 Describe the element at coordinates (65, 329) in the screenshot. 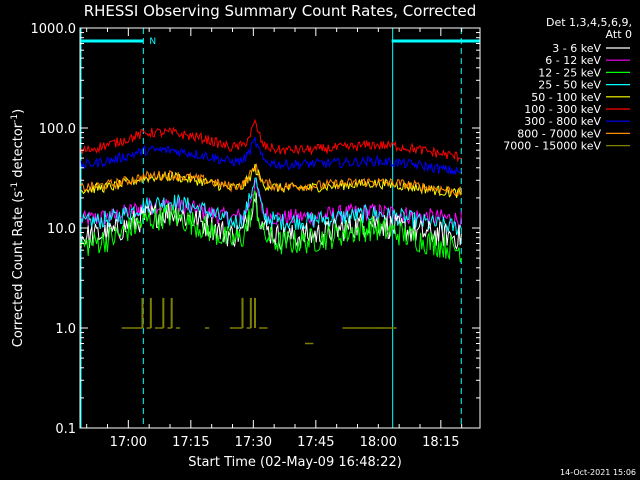

I see `y-tick-label: 1.0` at that location.